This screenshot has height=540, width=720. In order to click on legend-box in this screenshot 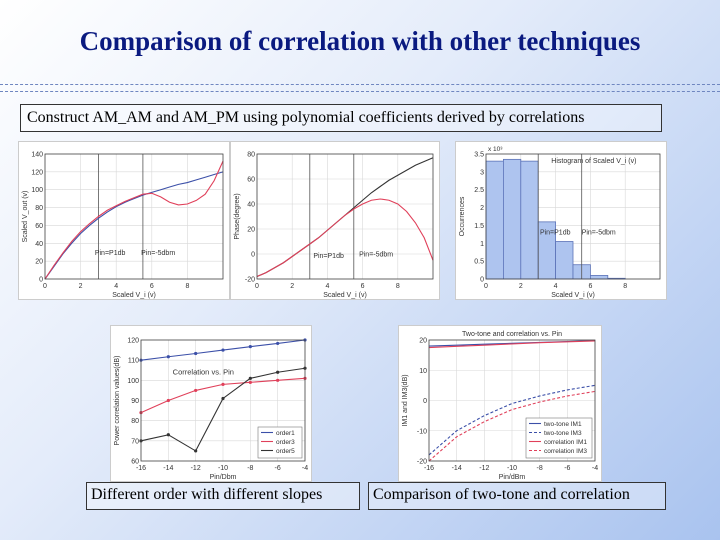, I will do `click(559, 438)`.